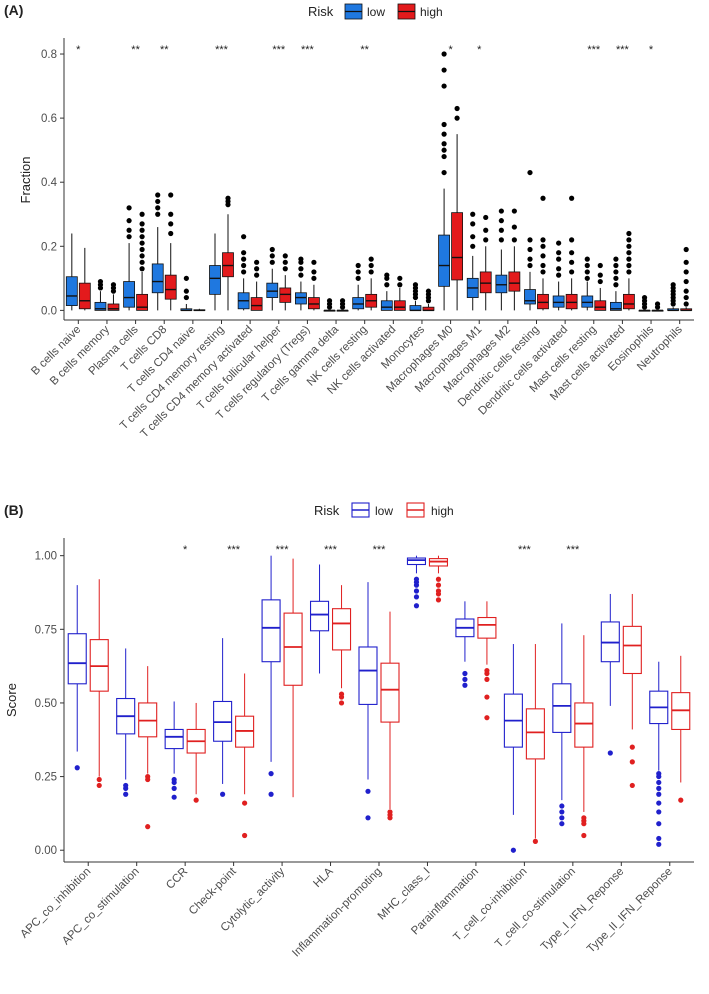 The image size is (709, 994). Describe the element at coordinates (49, 119) in the screenshot. I see `y-tick-label: 0.6` at that location.